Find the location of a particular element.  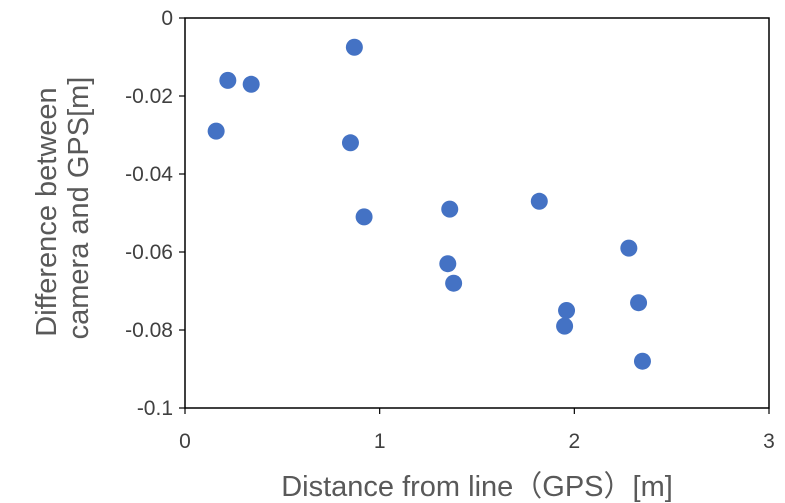

y-axis-title-line-2: camera and GPS[m] is located at coordinates (79, 208).